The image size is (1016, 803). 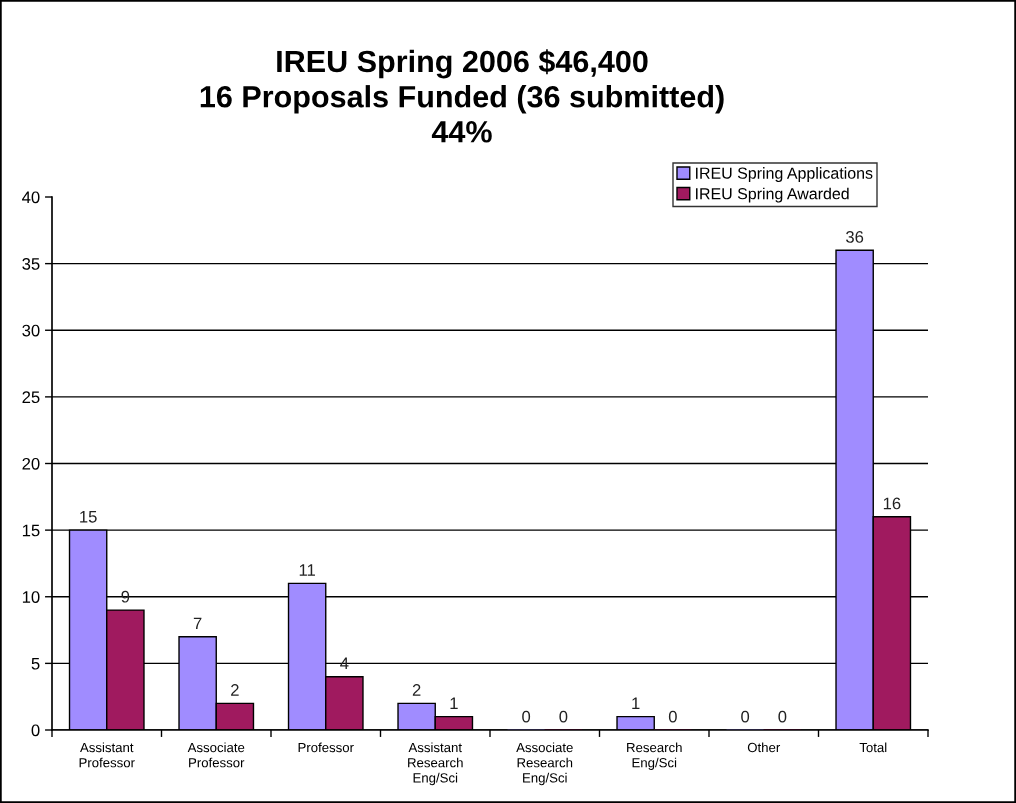 What do you see at coordinates (764, 747) in the screenshot?
I see `x-tick-label: Other` at bounding box center [764, 747].